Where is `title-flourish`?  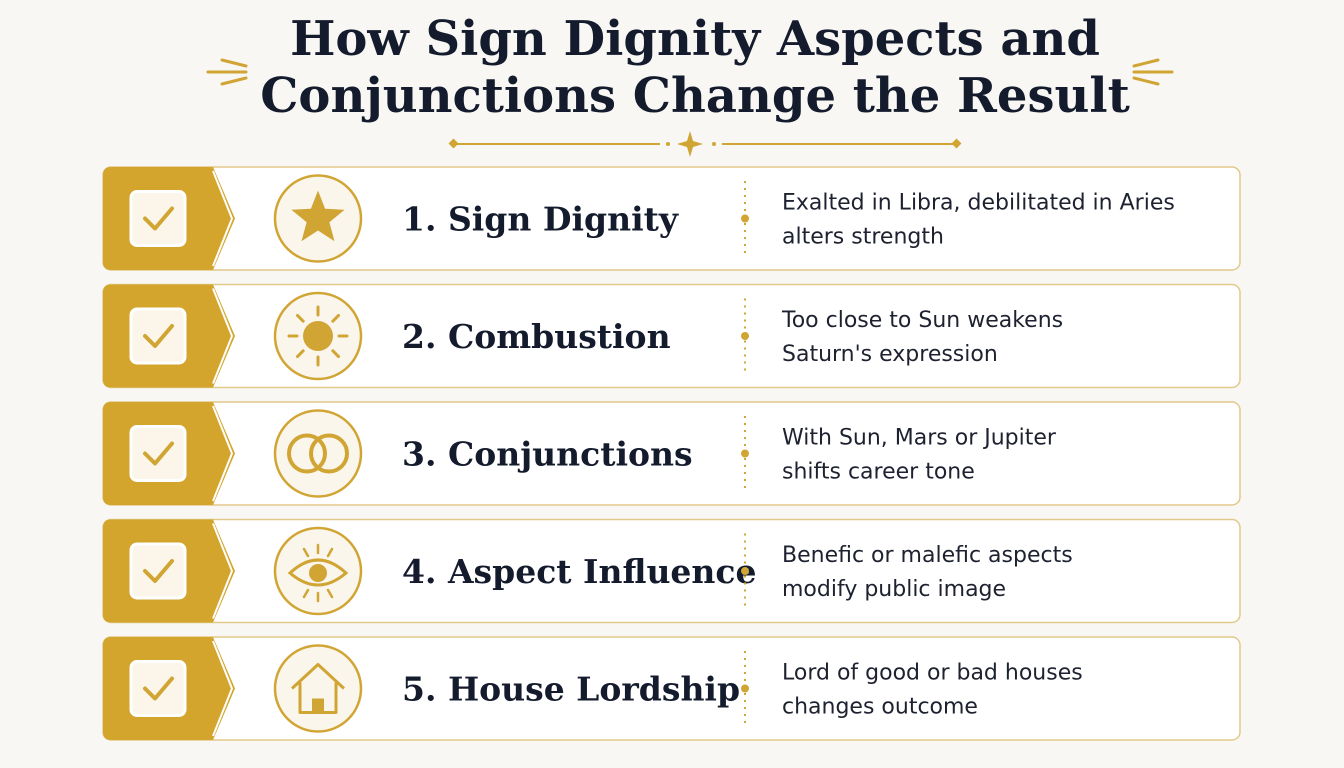
title-flourish is located at coordinates (690, 72).